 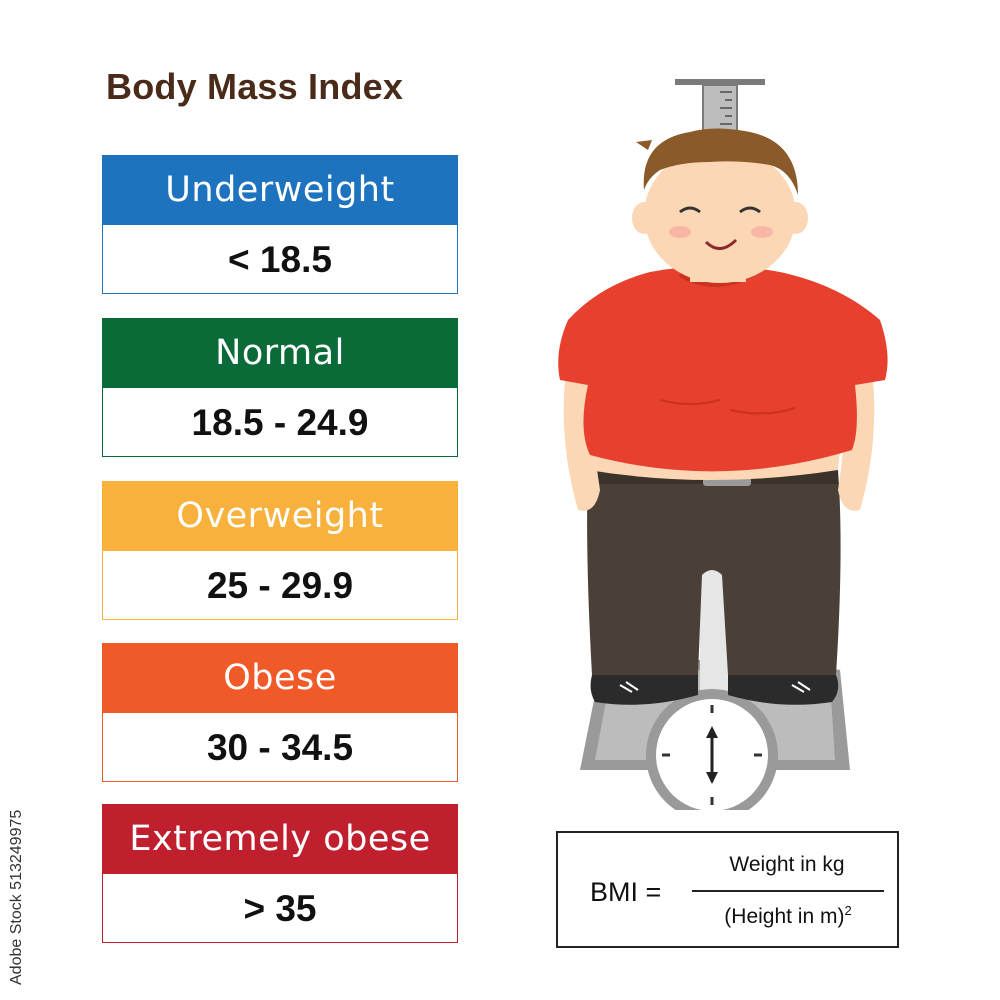 What do you see at coordinates (717, 161) in the screenshot?
I see `hair-icon` at bounding box center [717, 161].